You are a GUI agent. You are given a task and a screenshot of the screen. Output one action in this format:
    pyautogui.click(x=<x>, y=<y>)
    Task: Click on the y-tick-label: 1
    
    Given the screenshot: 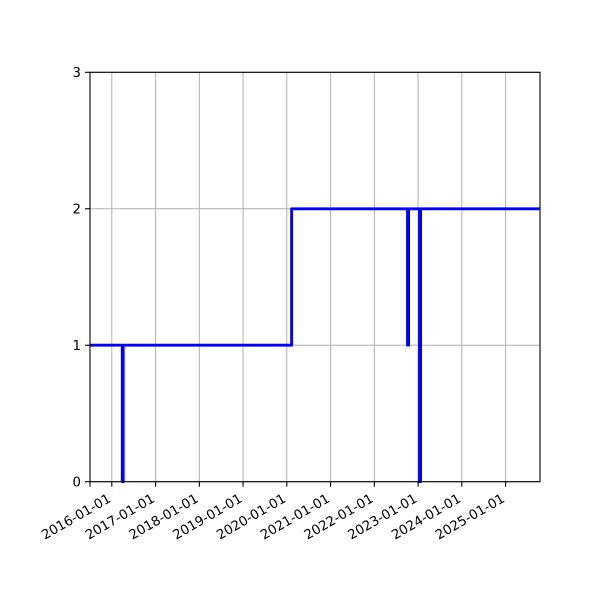 What is the action you would take?
    pyautogui.click(x=77, y=346)
    